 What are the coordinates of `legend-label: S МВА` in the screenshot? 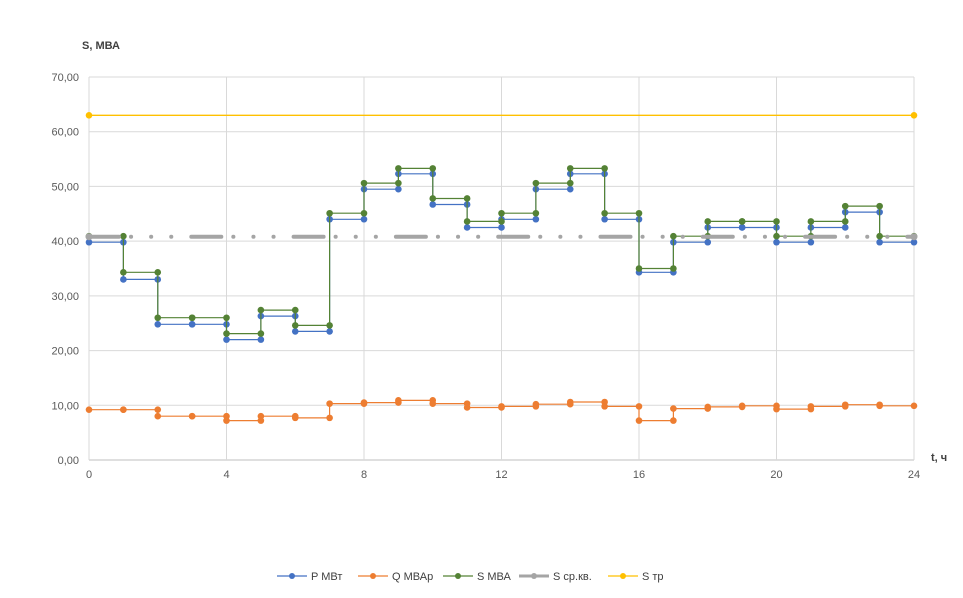 It's located at (494, 577).